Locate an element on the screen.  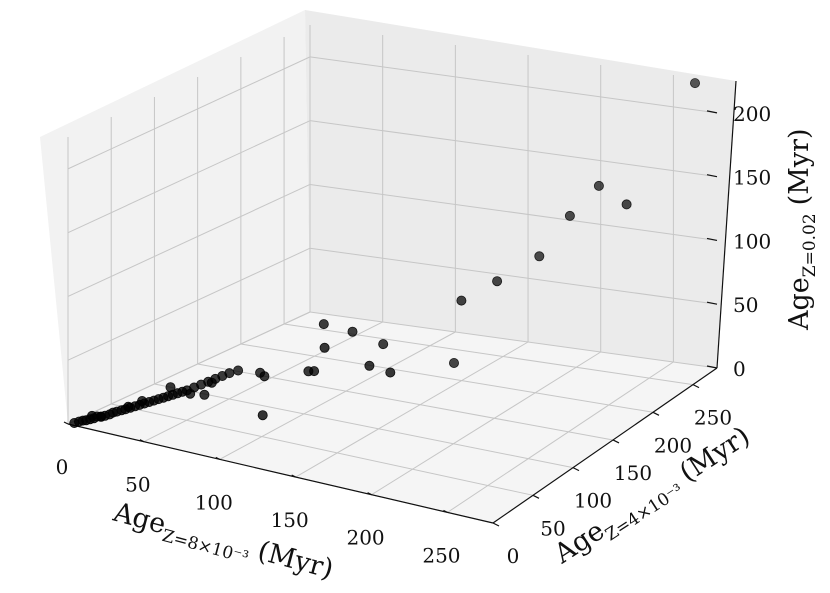
z-axis-label-main: Age is located at coordinates (799, 304).